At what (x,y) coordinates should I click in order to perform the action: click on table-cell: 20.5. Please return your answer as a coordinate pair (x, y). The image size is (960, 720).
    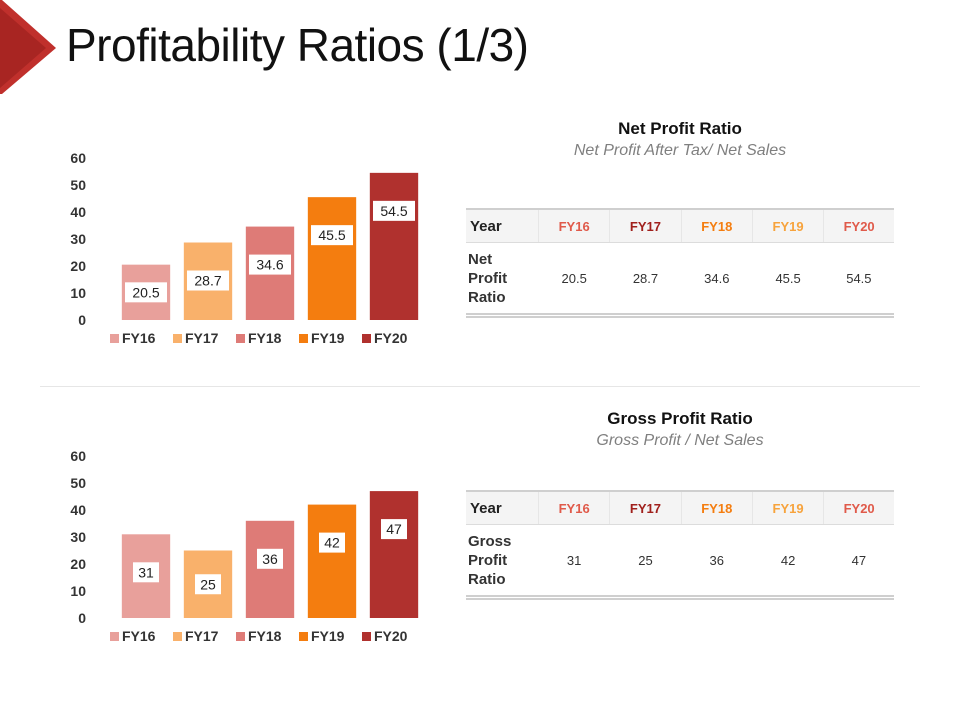
    Looking at the image, I should click on (574, 278).